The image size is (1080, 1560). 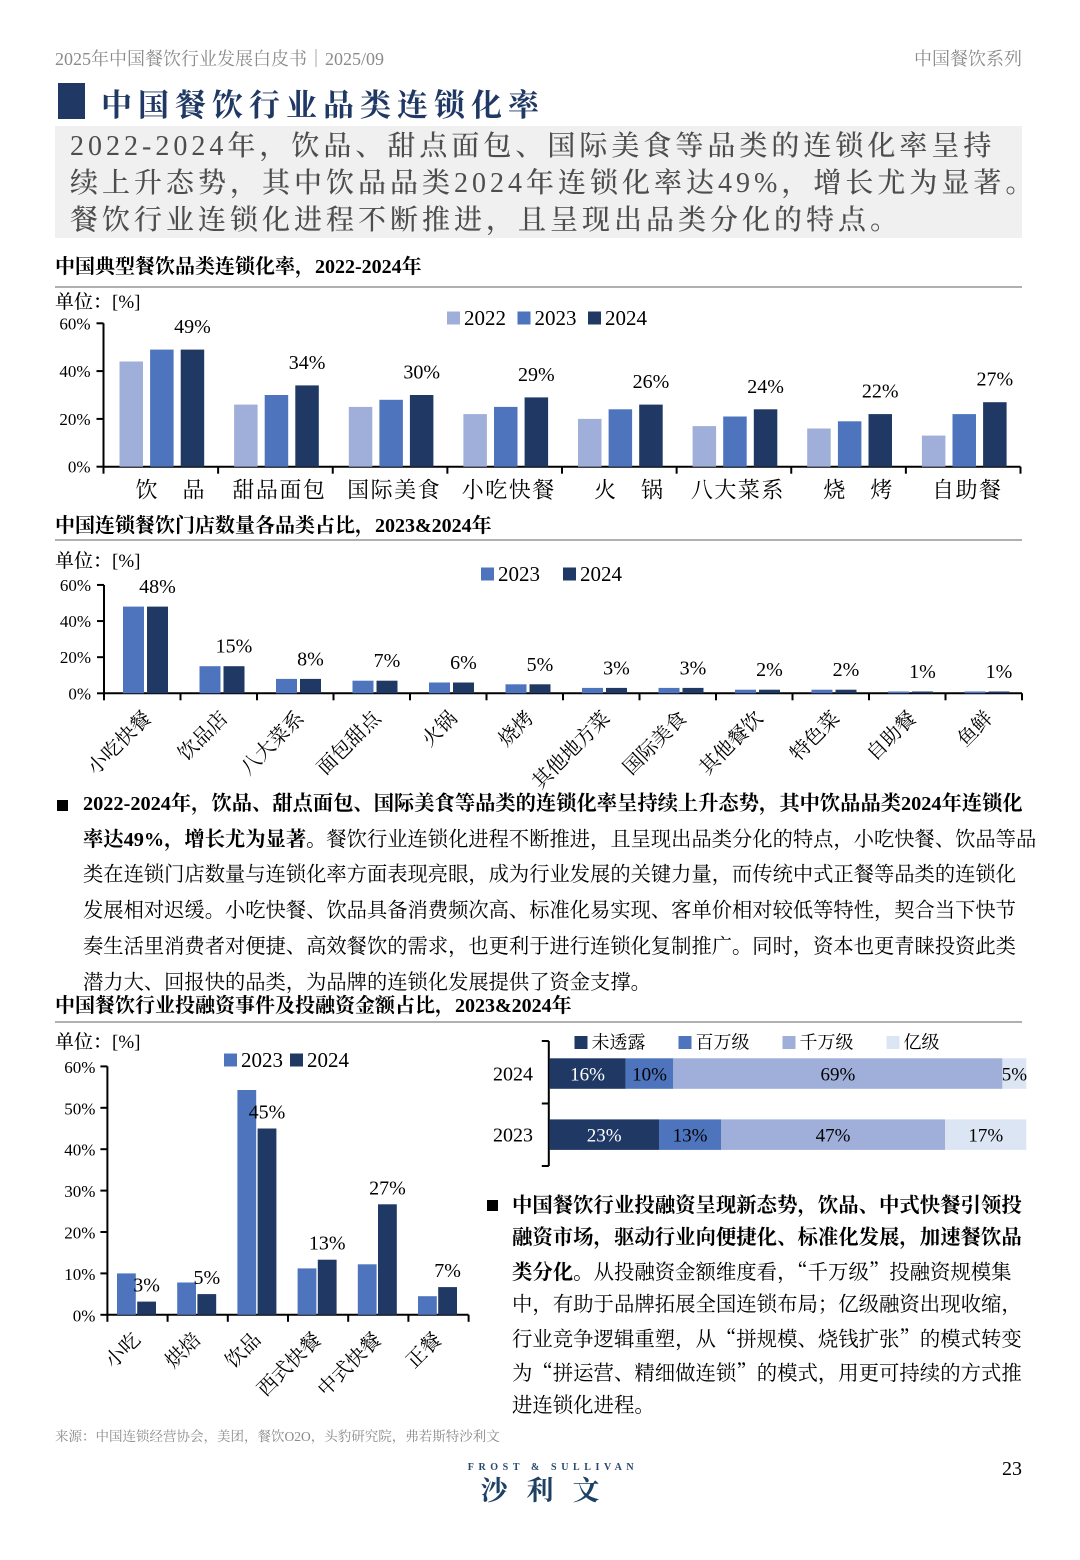 I want to click on svg-text: 火锅, so click(x=439, y=729).